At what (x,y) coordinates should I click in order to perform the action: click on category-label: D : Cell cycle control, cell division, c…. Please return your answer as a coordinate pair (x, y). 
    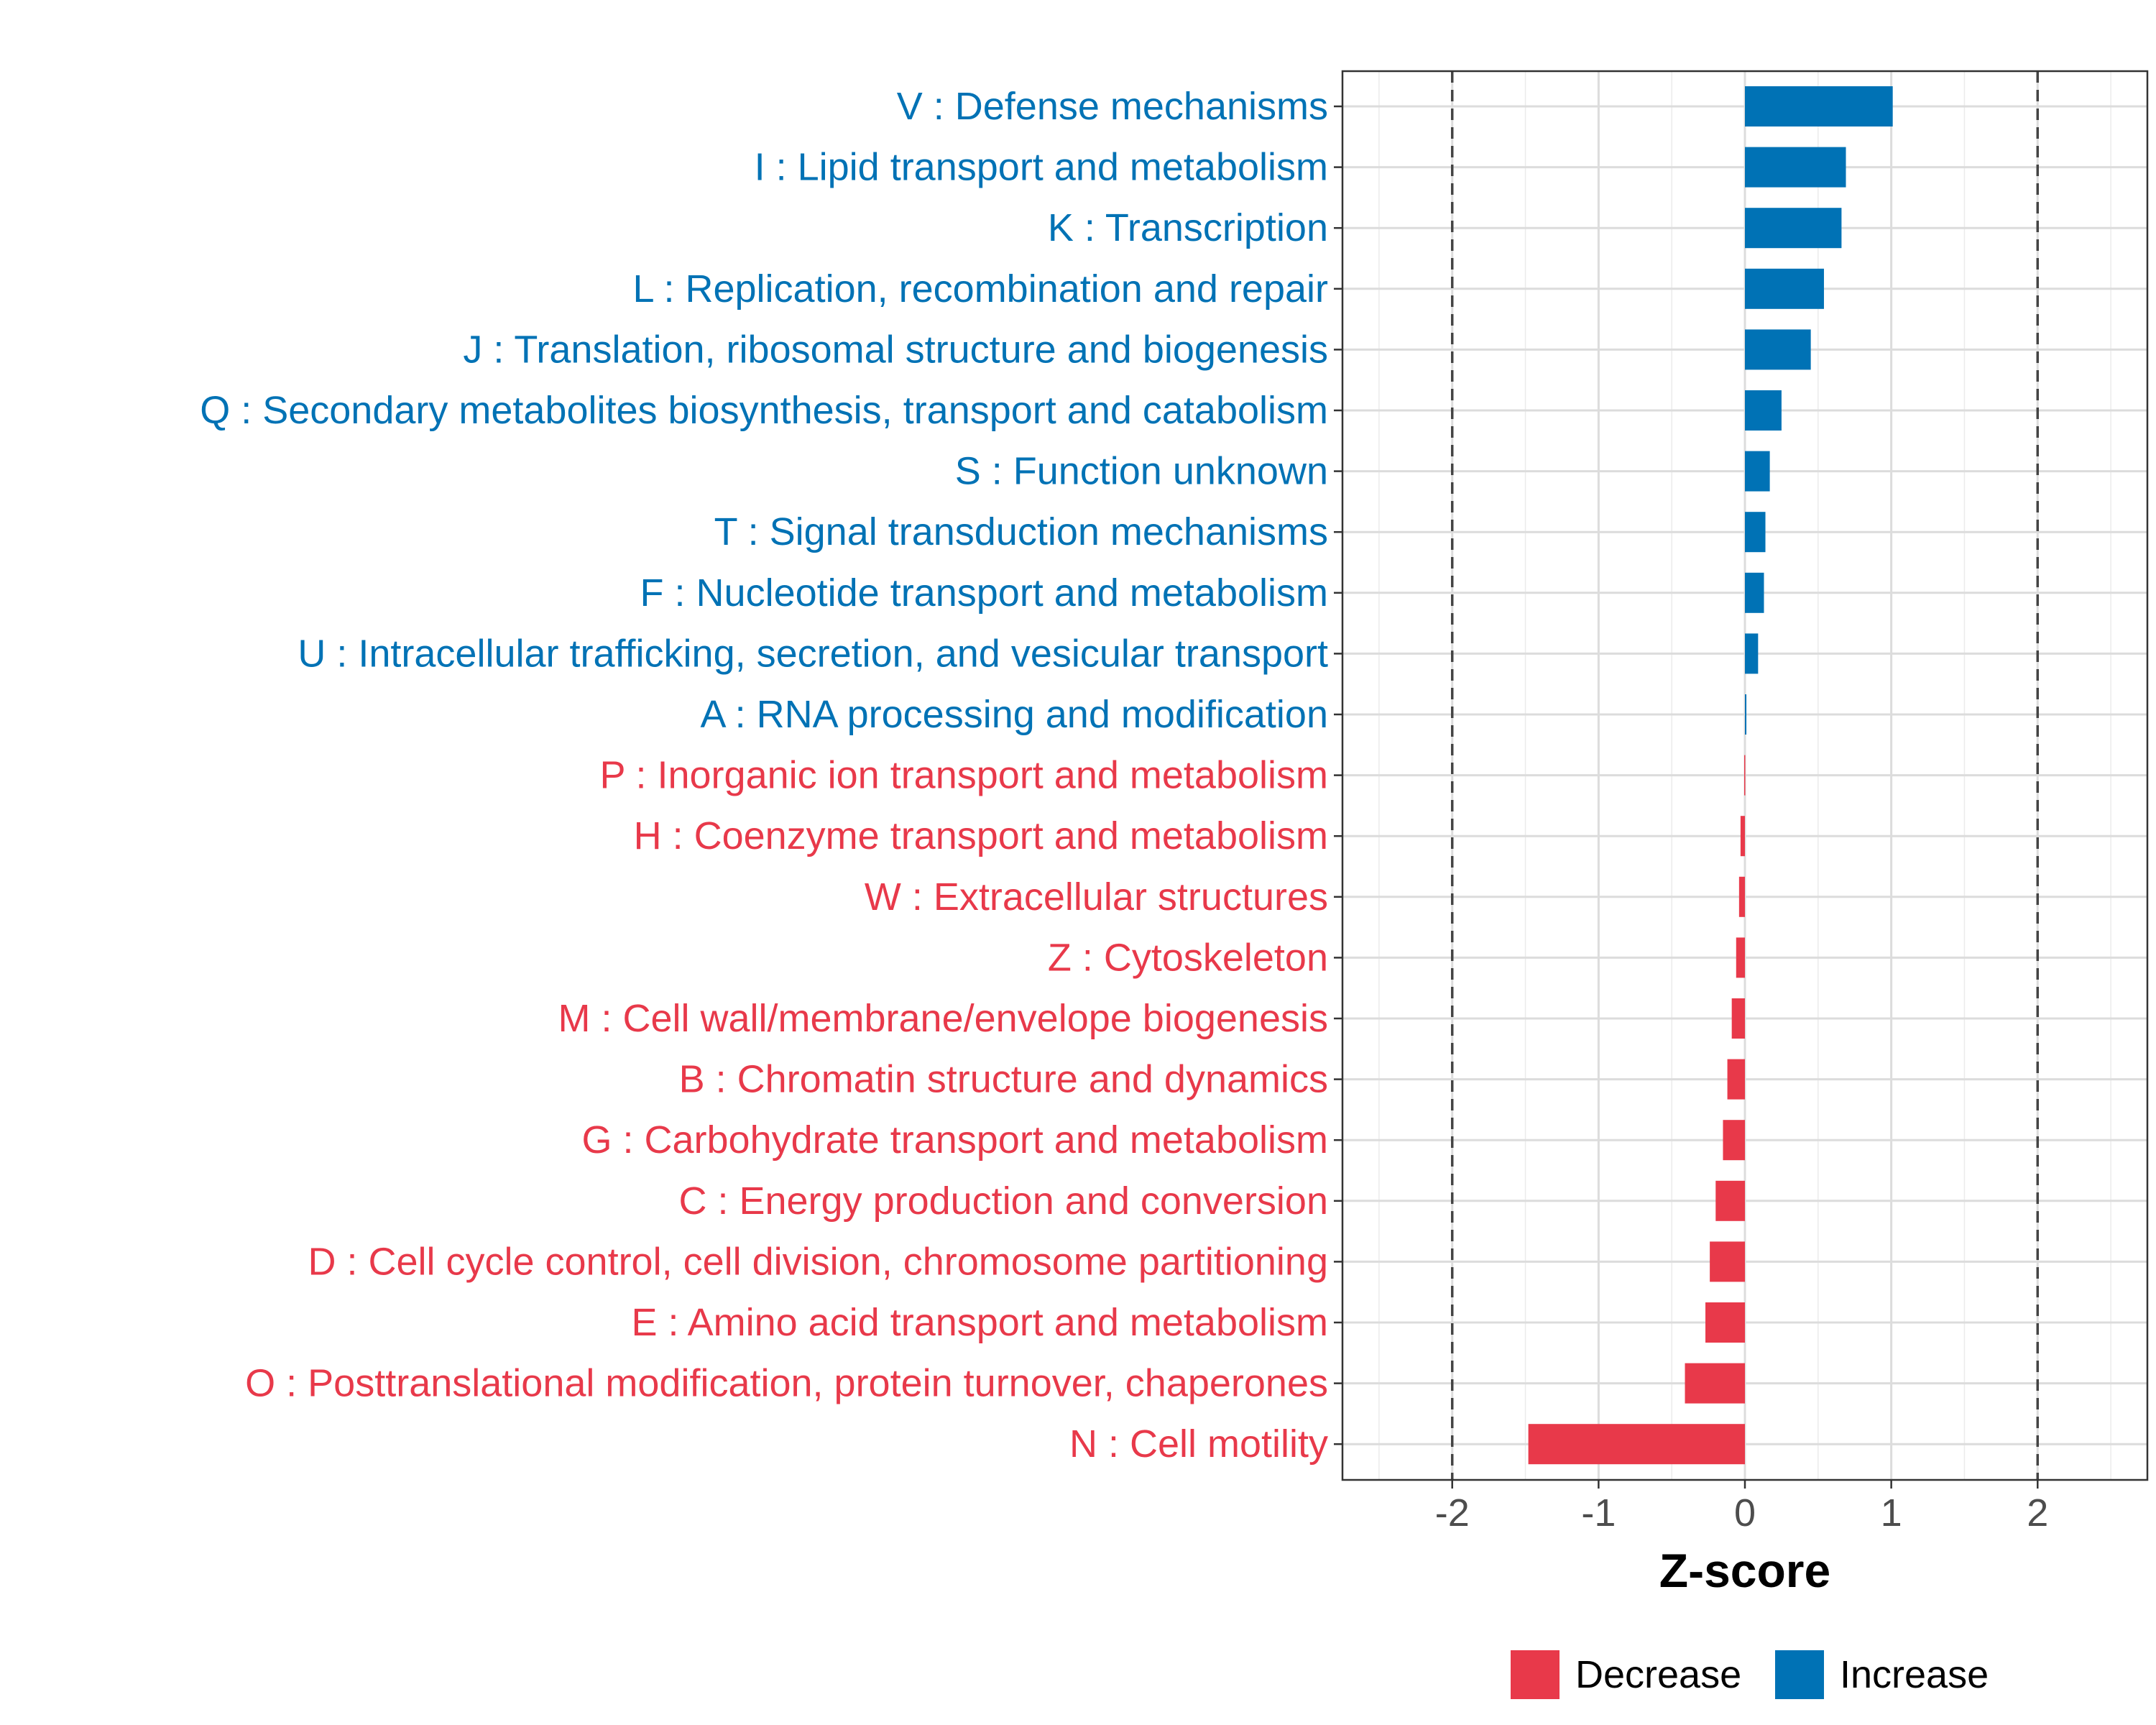
    Looking at the image, I should click on (818, 1261).